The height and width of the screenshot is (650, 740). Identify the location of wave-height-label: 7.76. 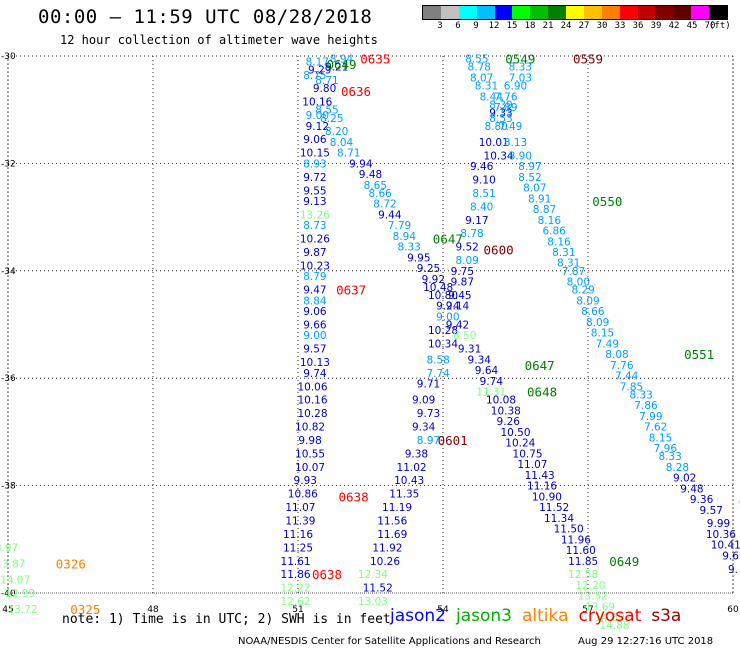
(622, 366).